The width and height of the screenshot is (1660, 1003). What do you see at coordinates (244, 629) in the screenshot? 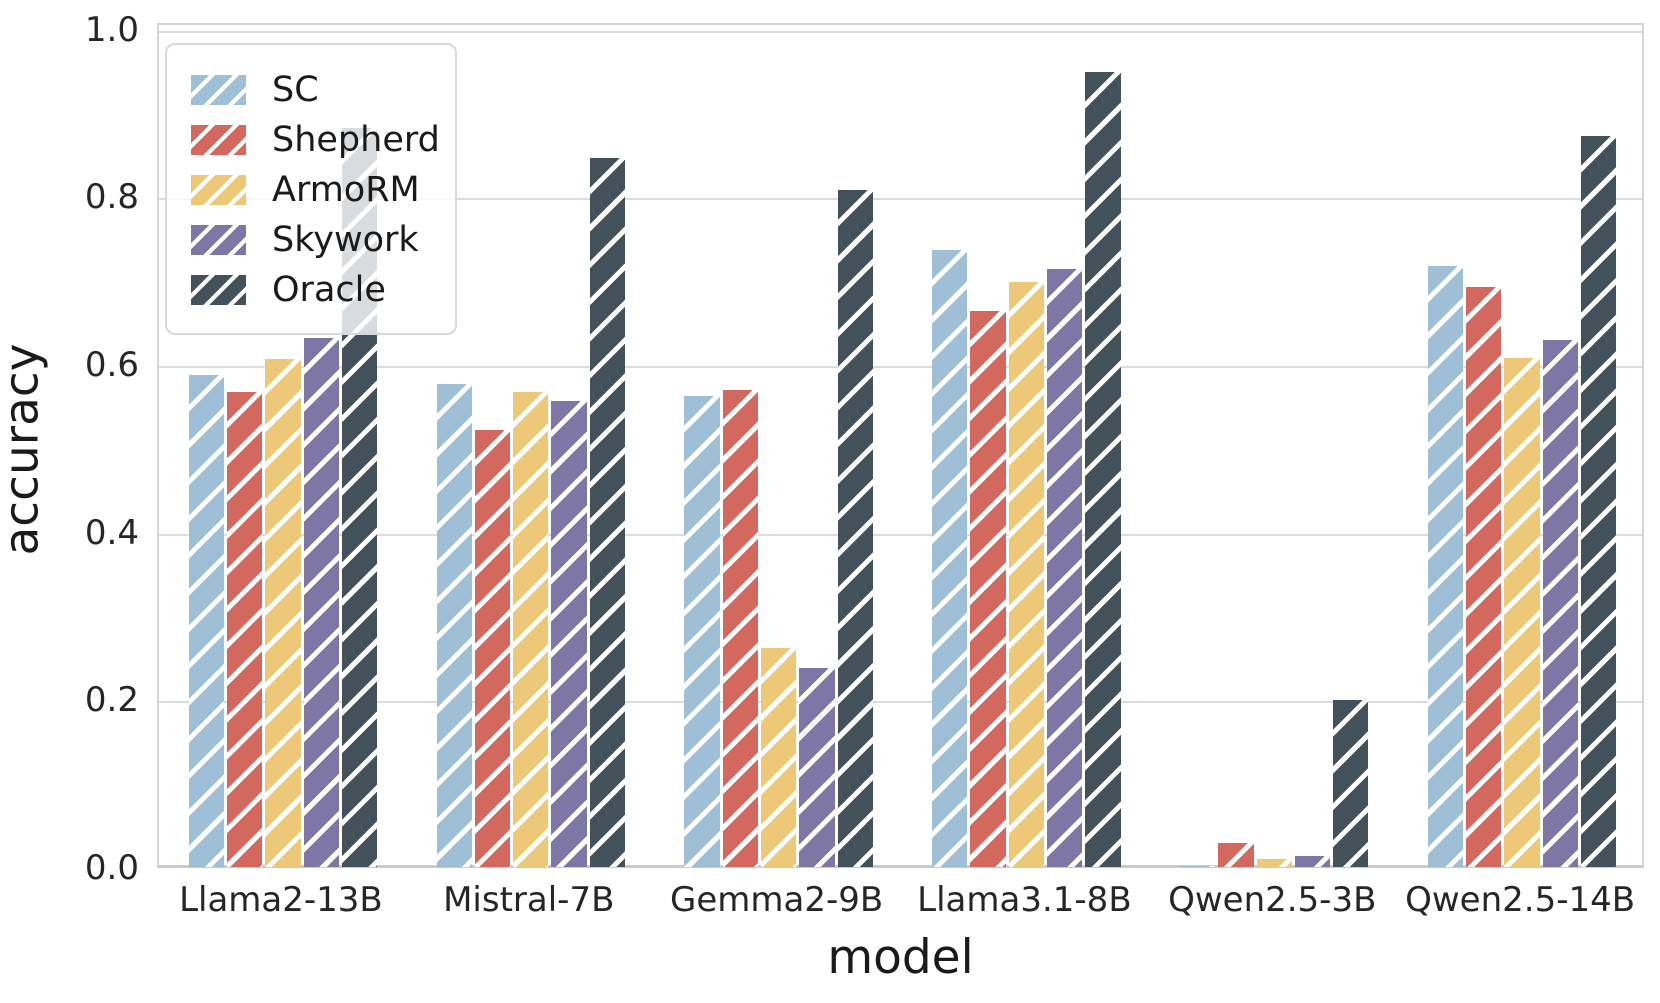
I see `bar-Shepherd-Llama2-13B` at bounding box center [244, 629].